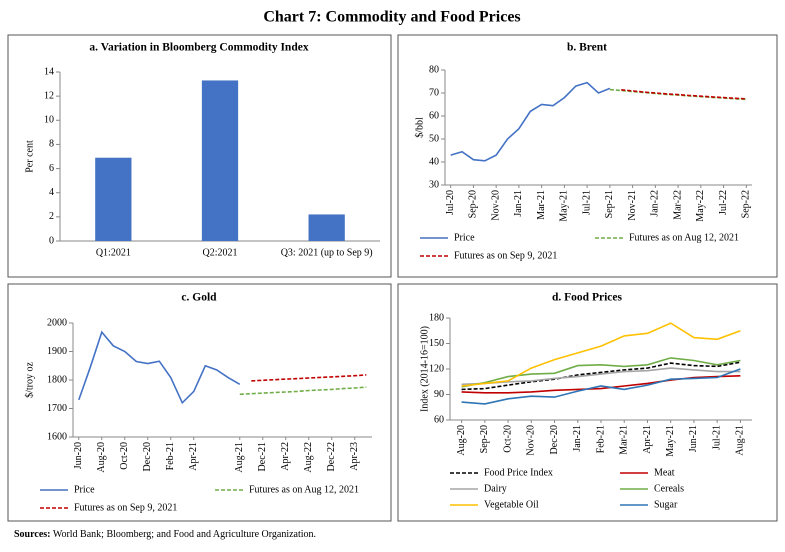  What do you see at coordinates (655, 203) in the screenshot?
I see `x-tick-label: Jan-22` at bounding box center [655, 203].